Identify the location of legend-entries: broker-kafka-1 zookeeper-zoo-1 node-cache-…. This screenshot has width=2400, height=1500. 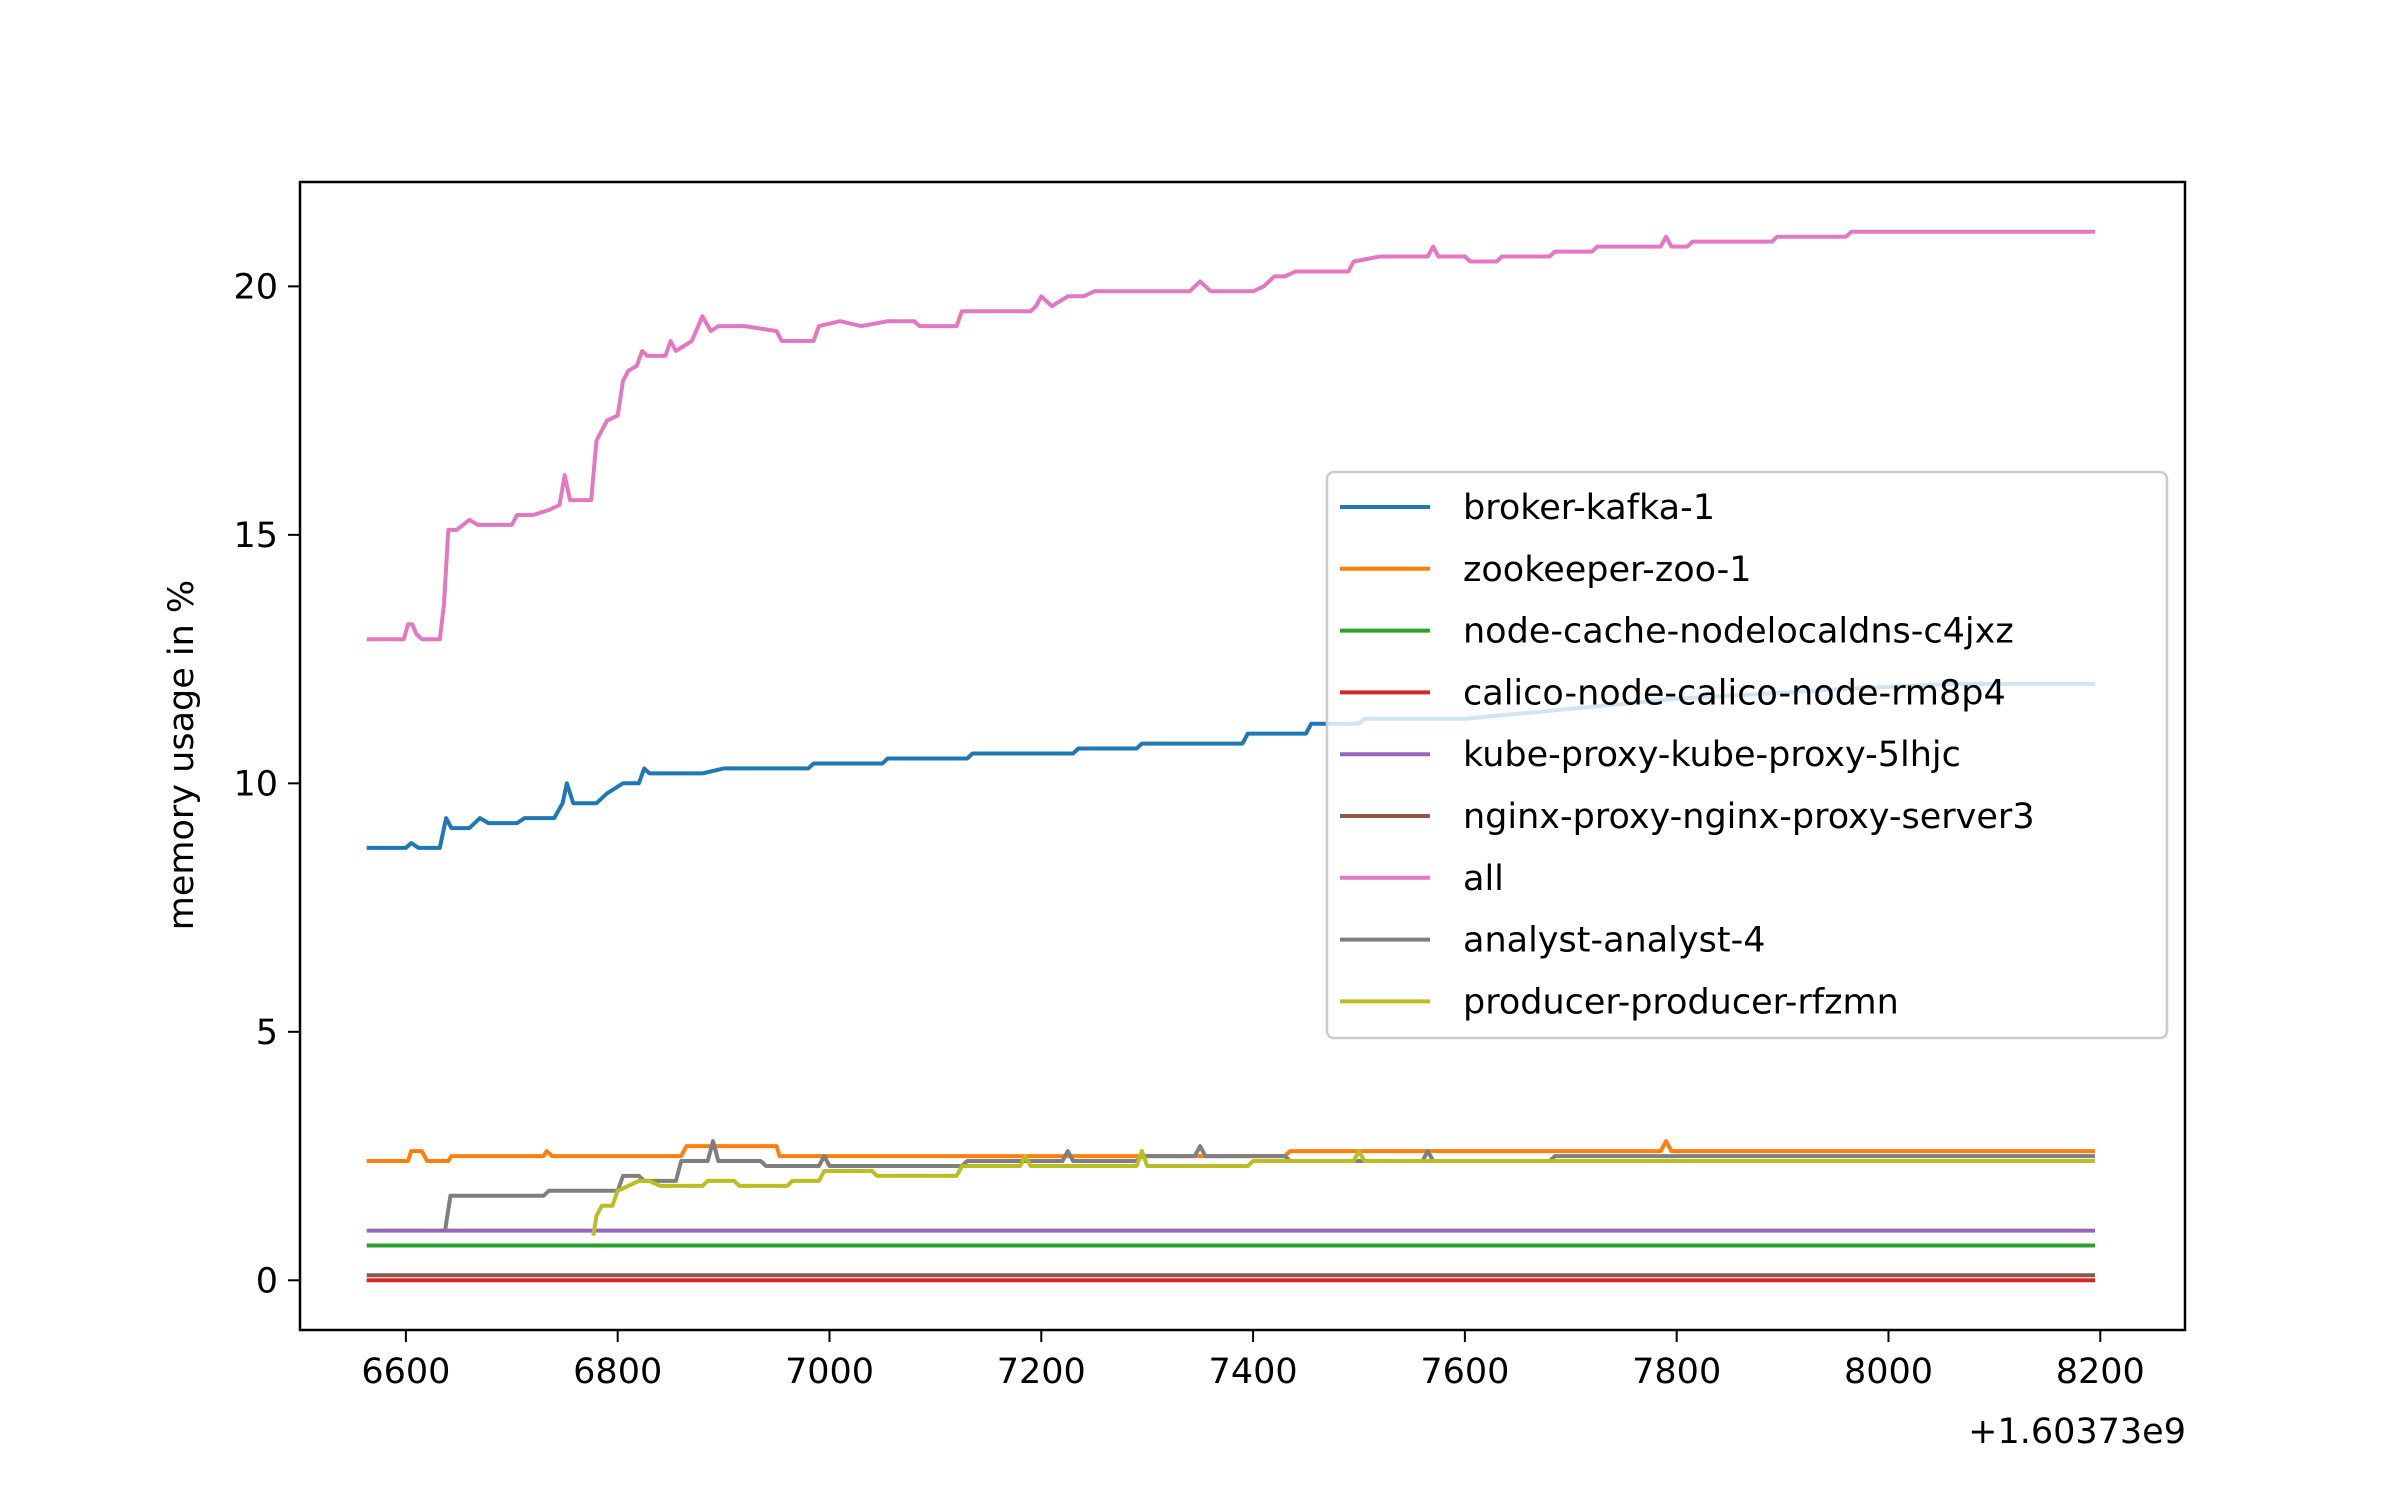
(1687, 755).